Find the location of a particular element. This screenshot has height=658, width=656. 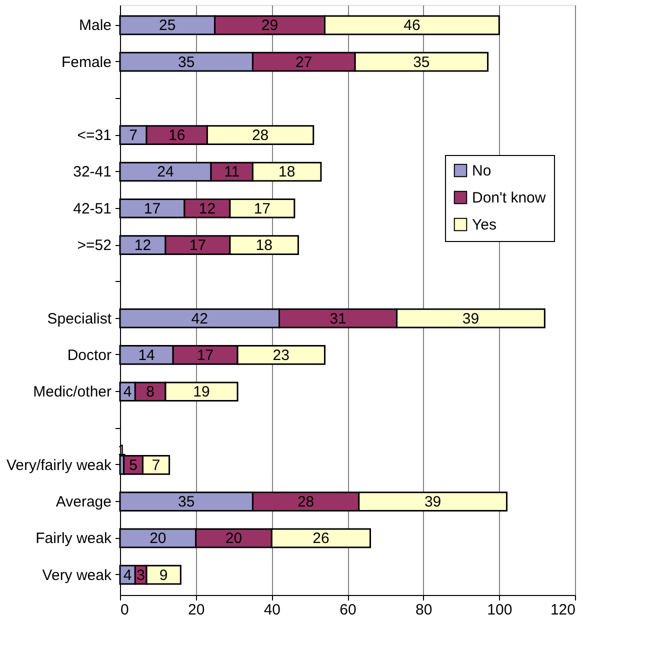

y-tick-label: Male is located at coordinates (95, 25).